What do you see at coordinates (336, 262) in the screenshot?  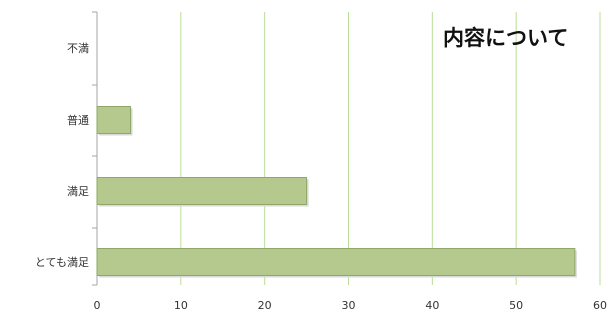 I see `bar-とても満足` at bounding box center [336, 262].